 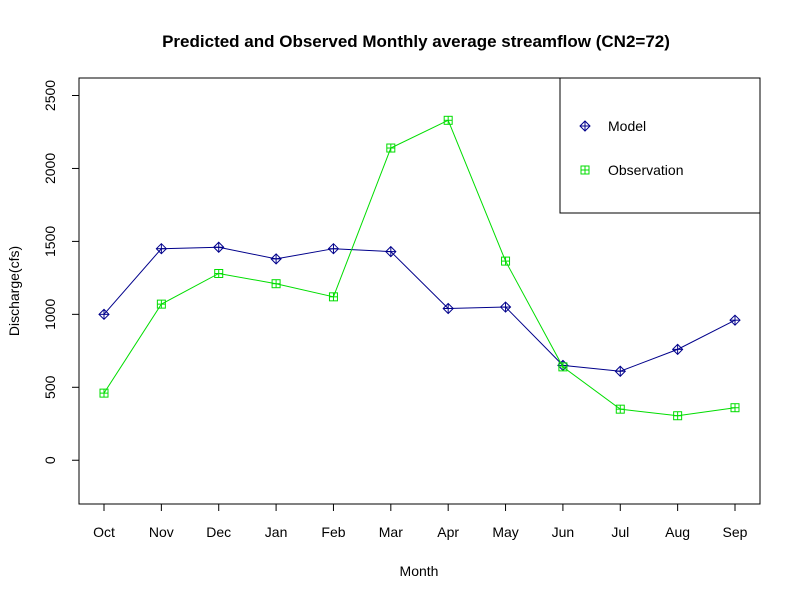 What do you see at coordinates (50, 95) in the screenshot?
I see `y-tick-label: 2500` at bounding box center [50, 95].